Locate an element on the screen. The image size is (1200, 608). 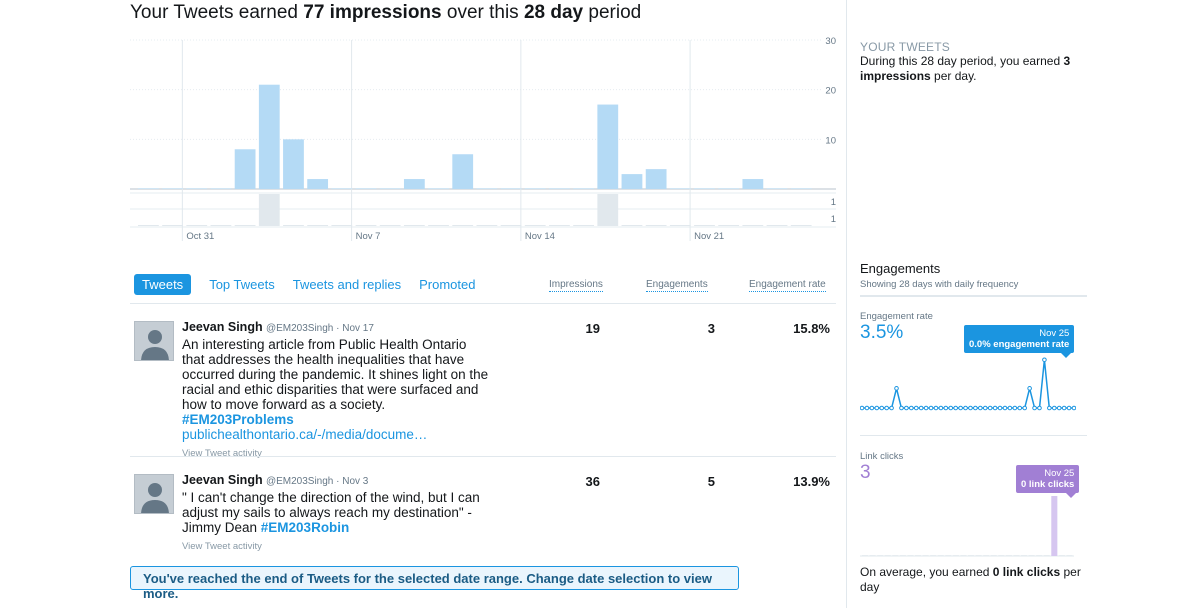
y-tick-label: 30 is located at coordinates (830, 41).